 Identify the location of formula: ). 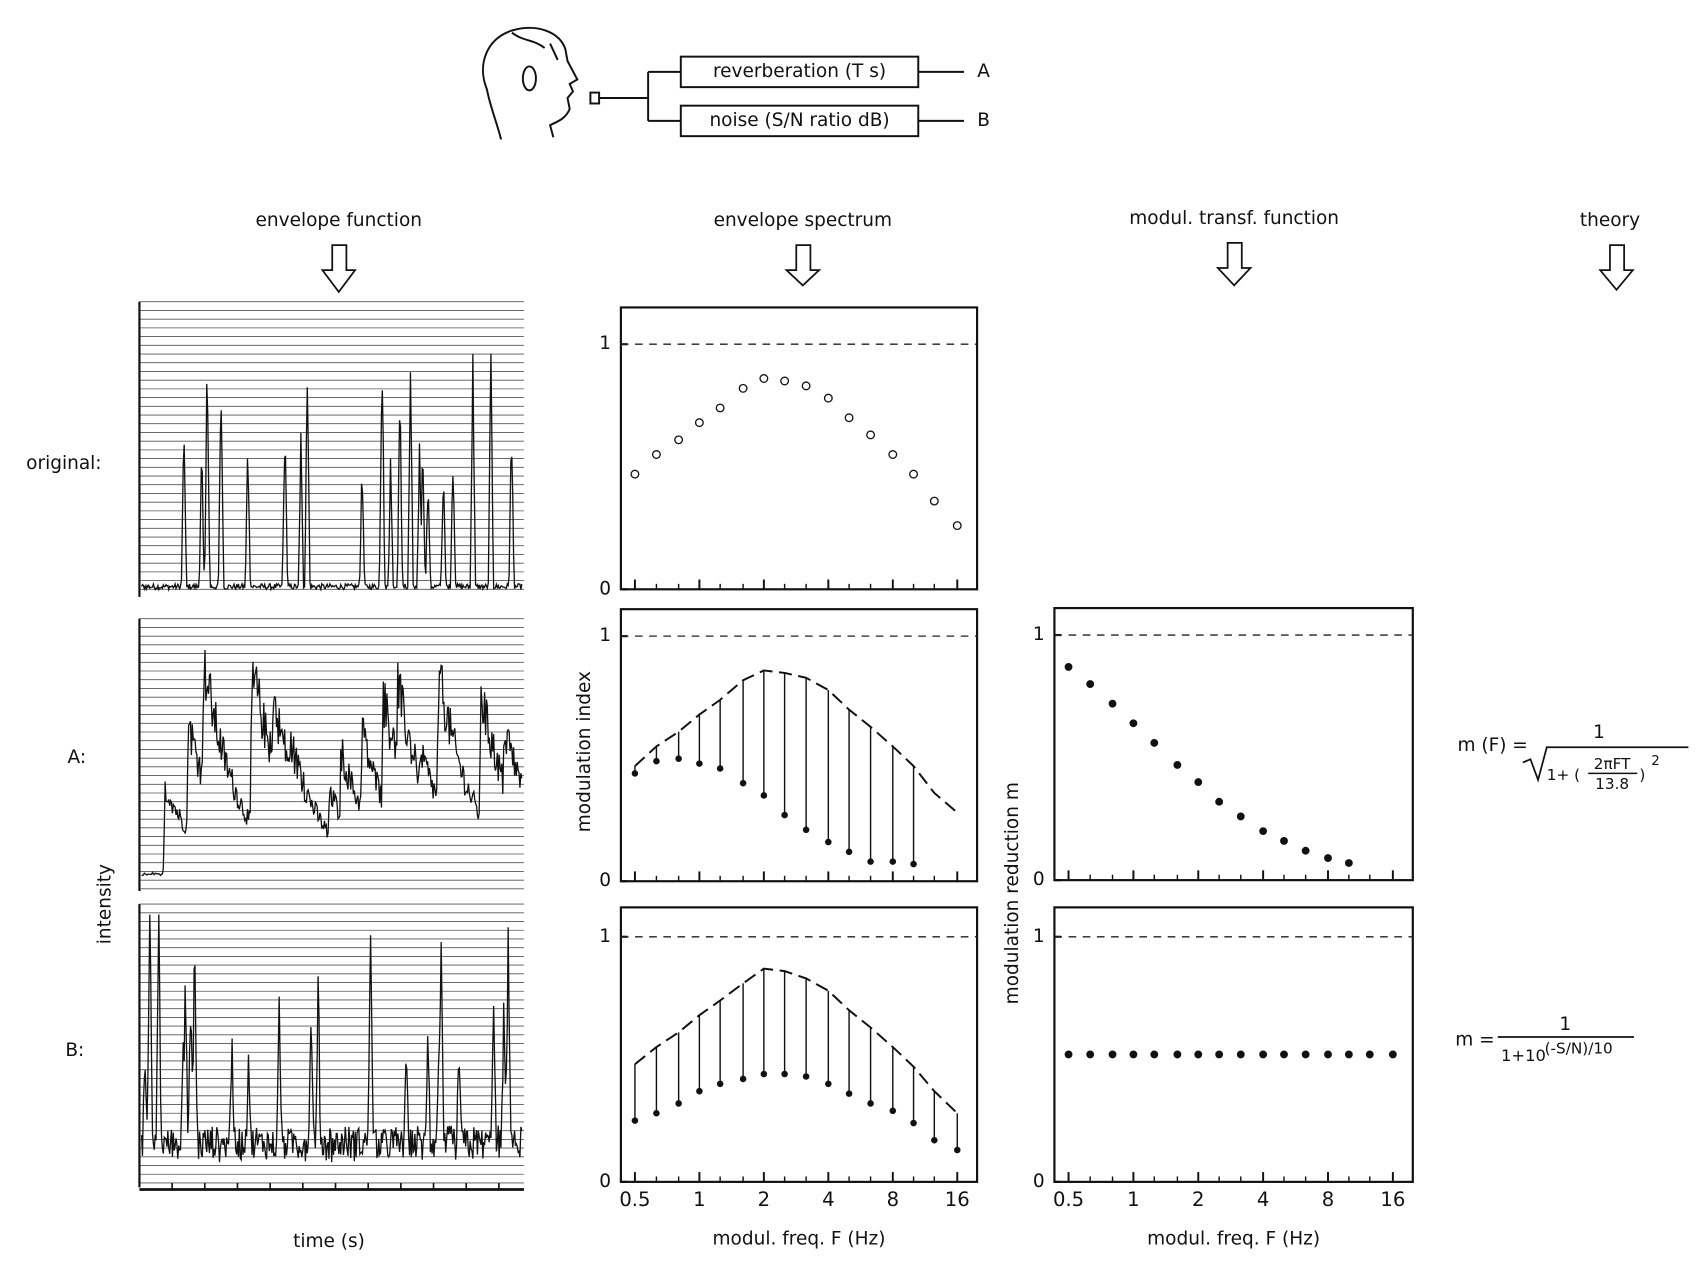
(1642, 775).